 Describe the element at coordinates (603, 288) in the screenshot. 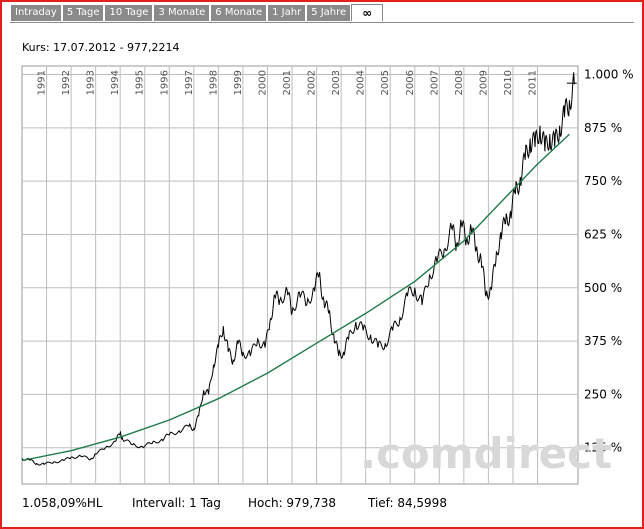

I see `y-tick-label: 500 %` at that location.